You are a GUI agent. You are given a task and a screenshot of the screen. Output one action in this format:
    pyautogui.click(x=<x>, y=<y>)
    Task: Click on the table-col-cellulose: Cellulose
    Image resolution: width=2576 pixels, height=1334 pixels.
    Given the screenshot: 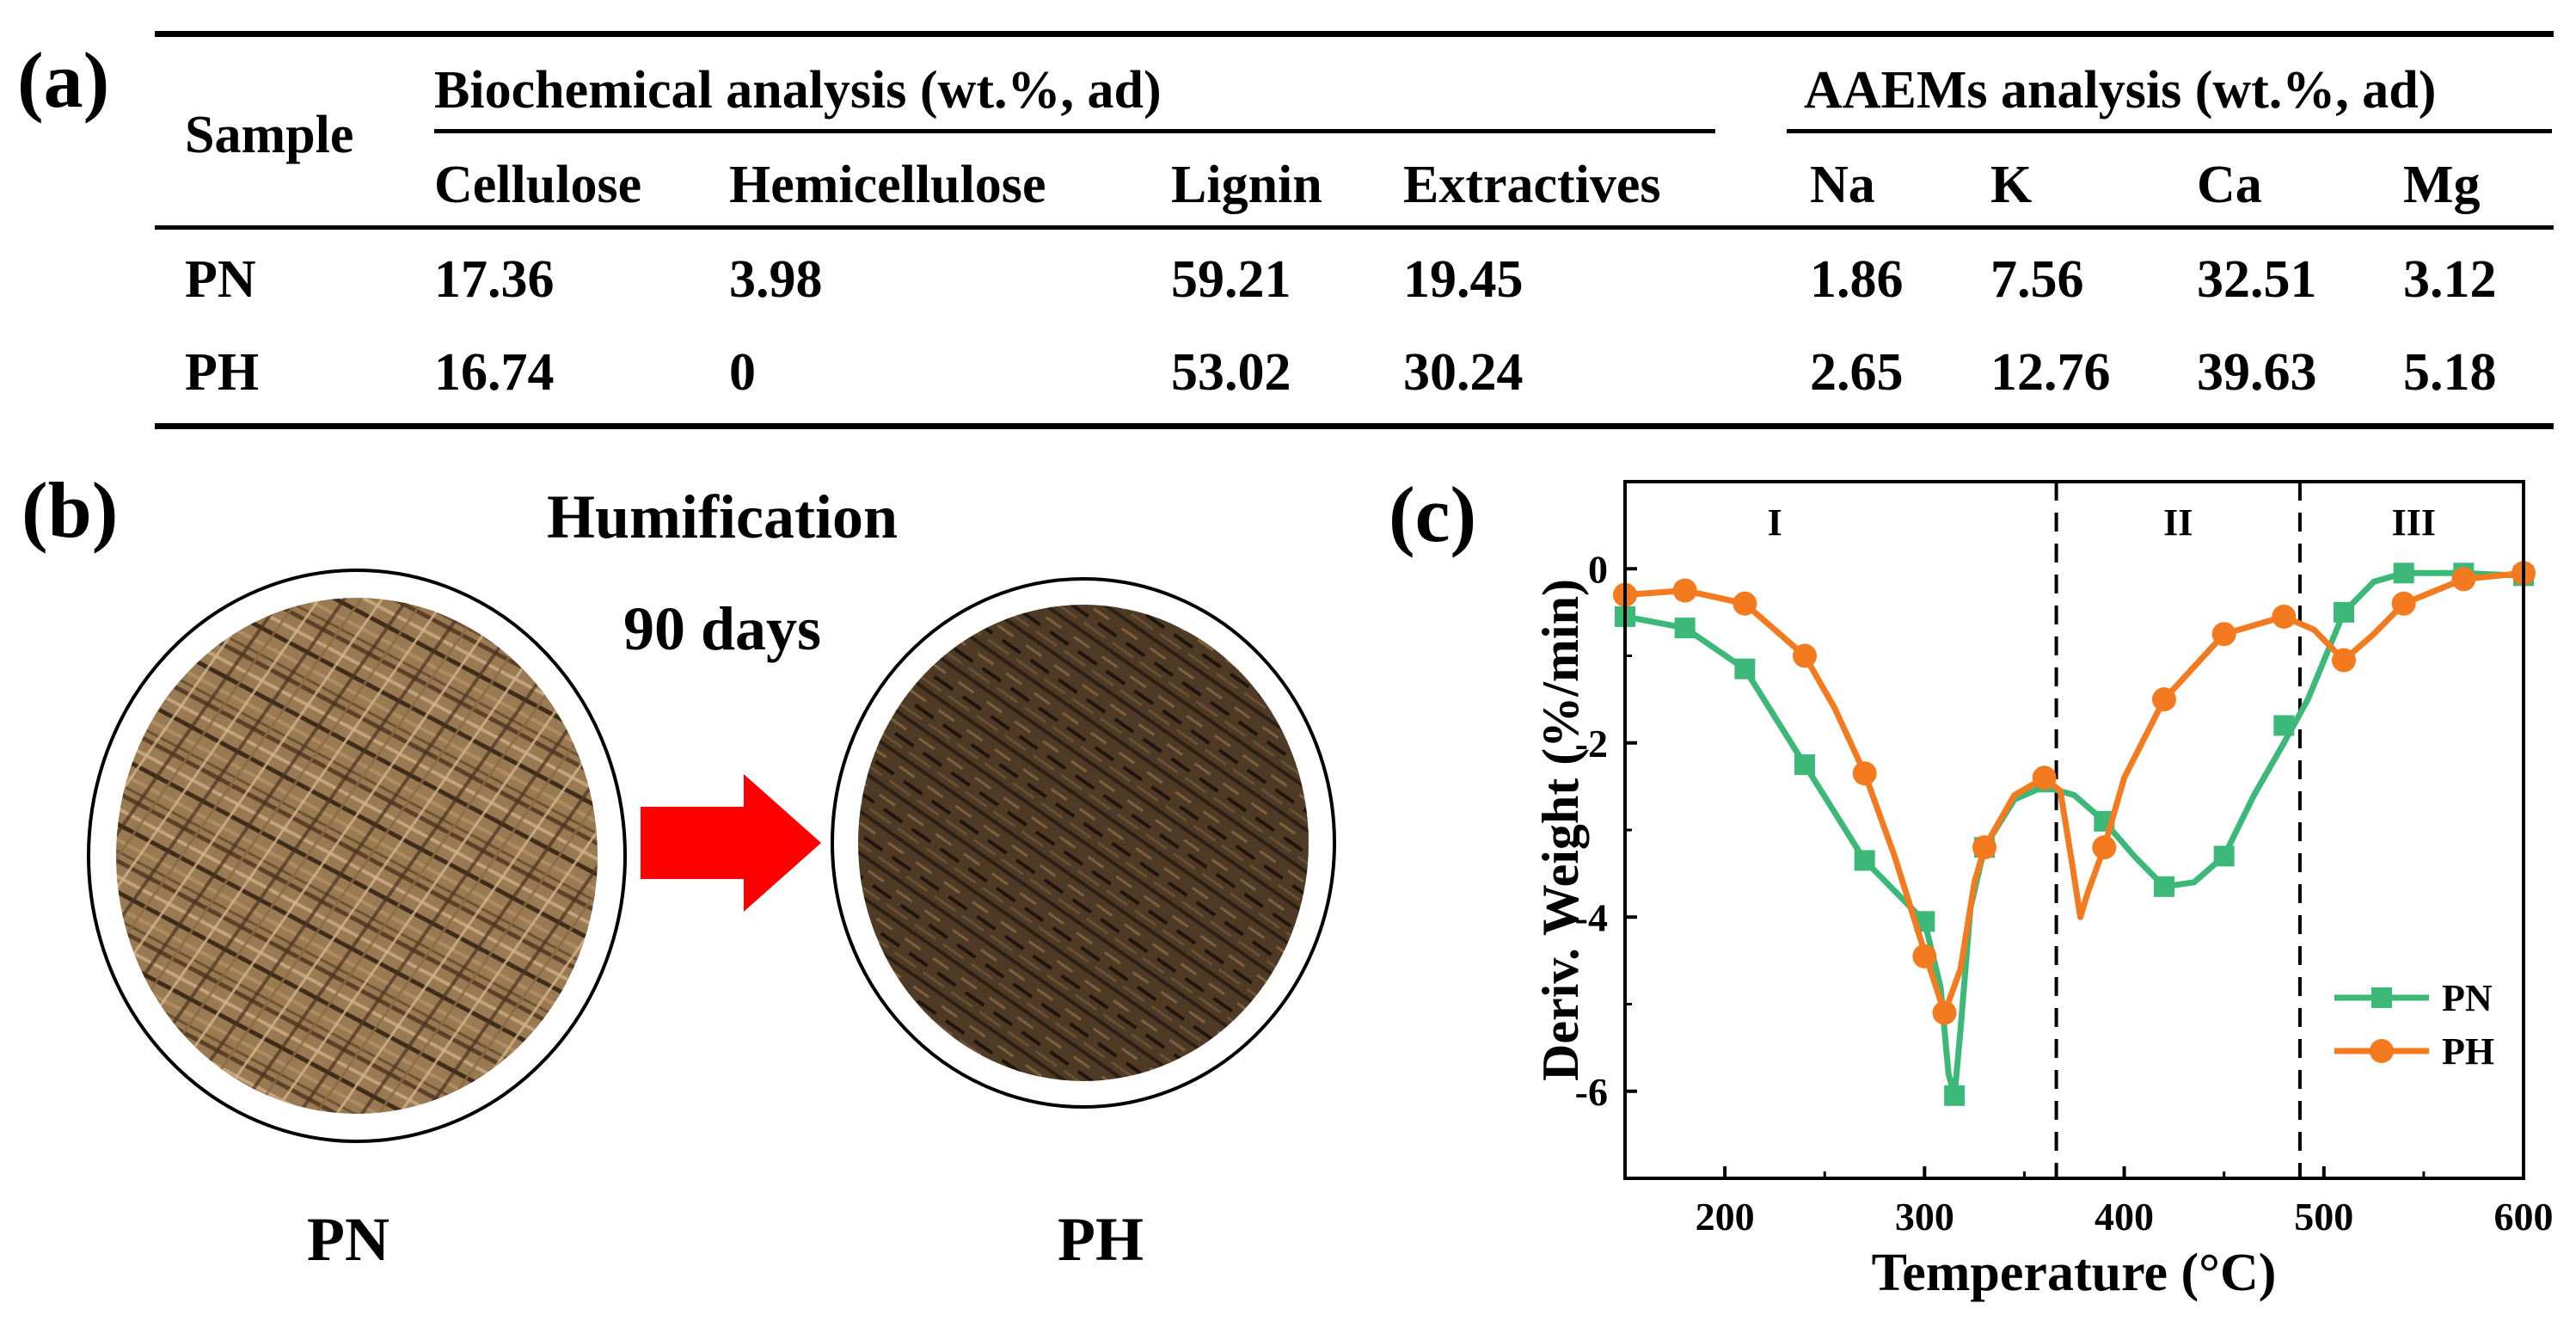 What is the action you would take?
    pyautogui.click(x=538, y=185)
    